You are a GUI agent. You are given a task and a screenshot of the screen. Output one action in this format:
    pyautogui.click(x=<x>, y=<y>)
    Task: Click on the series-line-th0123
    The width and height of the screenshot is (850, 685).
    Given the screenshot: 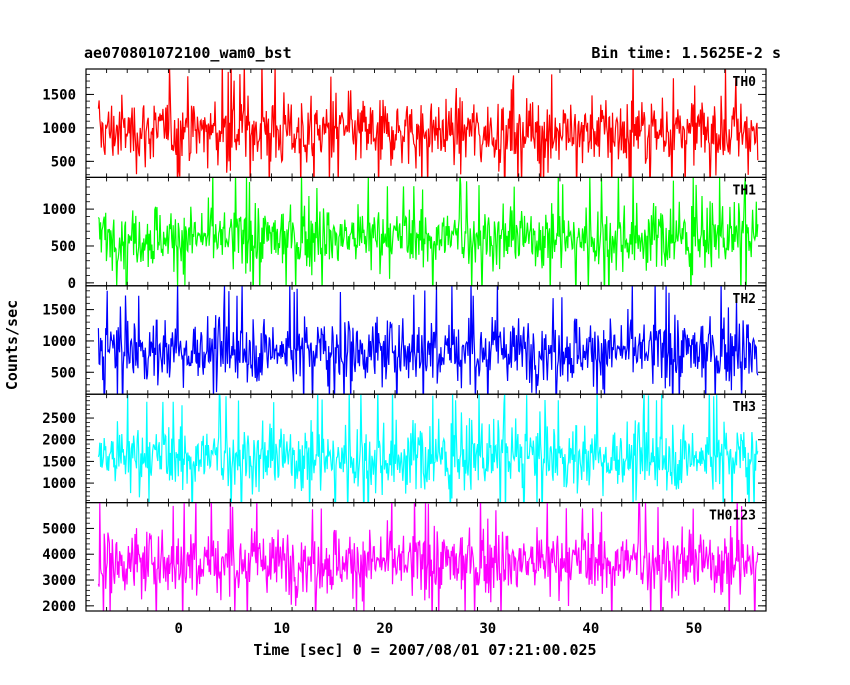 What is the action you would take?
    pyautogui.click(x=428, y=557)
    